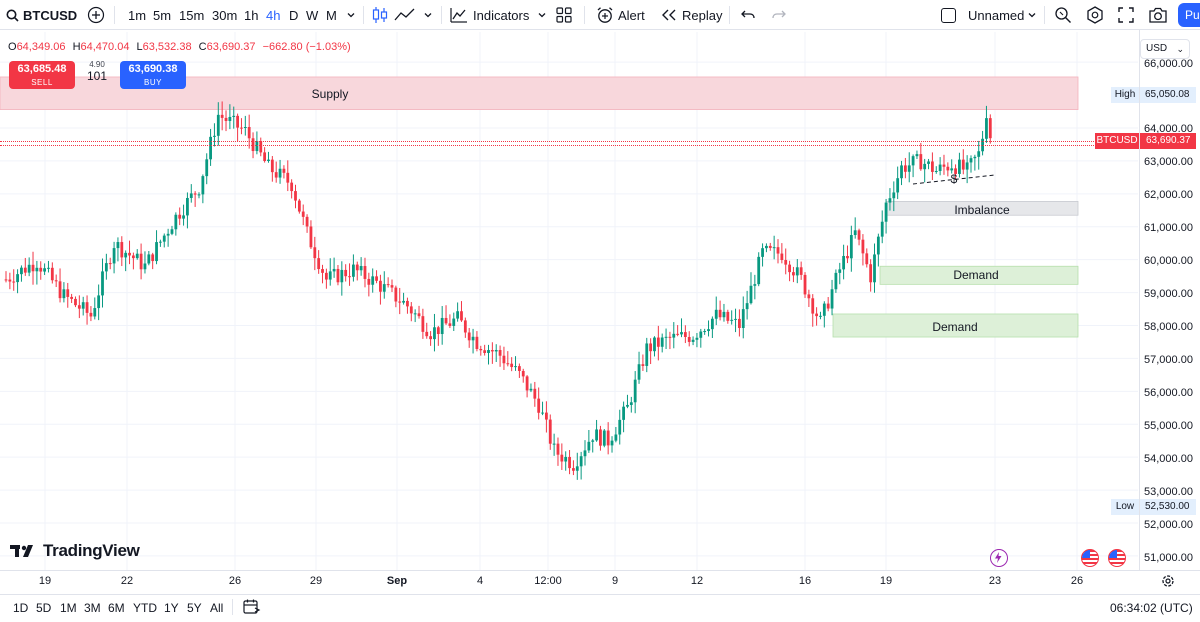 The height and width of the screenshot is (622, 1200). Describe the element at coordinates (194, 608) in the screenshot. I see `range-5y: 5Y` at that location.